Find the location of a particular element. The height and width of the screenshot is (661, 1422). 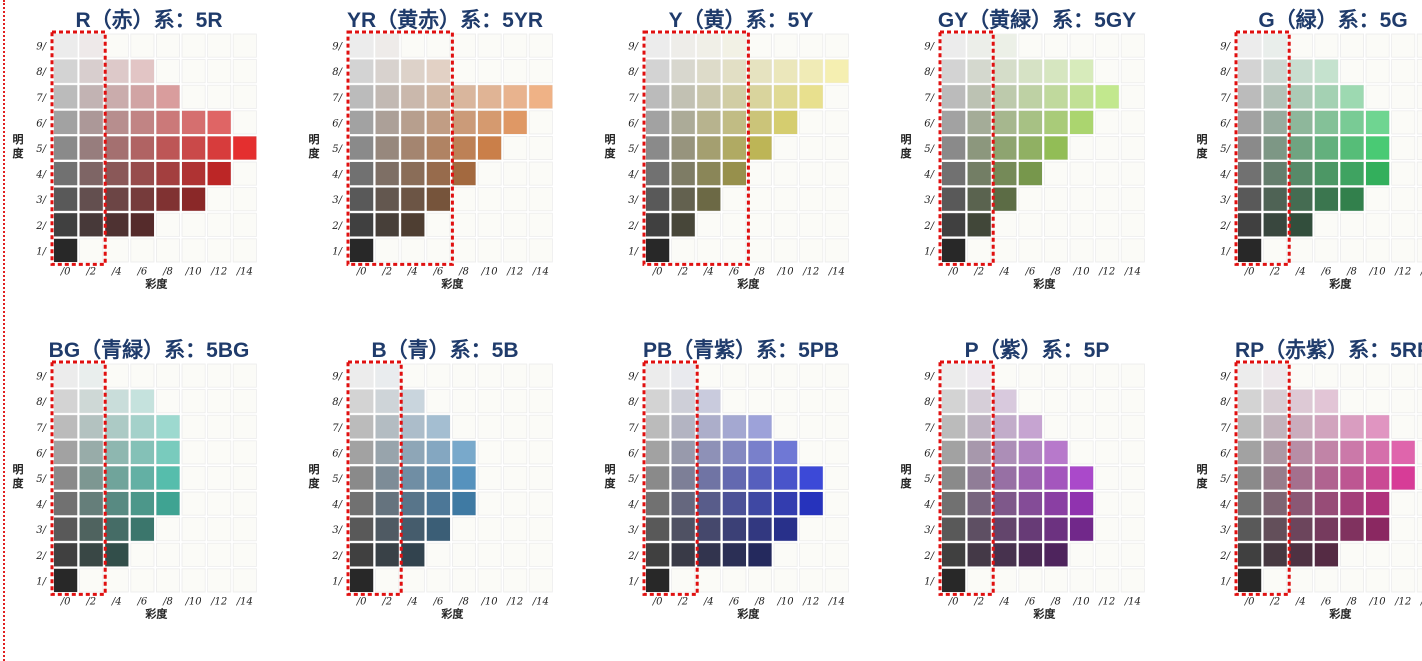

x-axis-label: 彩度 is located at coordinates (1340, 283).